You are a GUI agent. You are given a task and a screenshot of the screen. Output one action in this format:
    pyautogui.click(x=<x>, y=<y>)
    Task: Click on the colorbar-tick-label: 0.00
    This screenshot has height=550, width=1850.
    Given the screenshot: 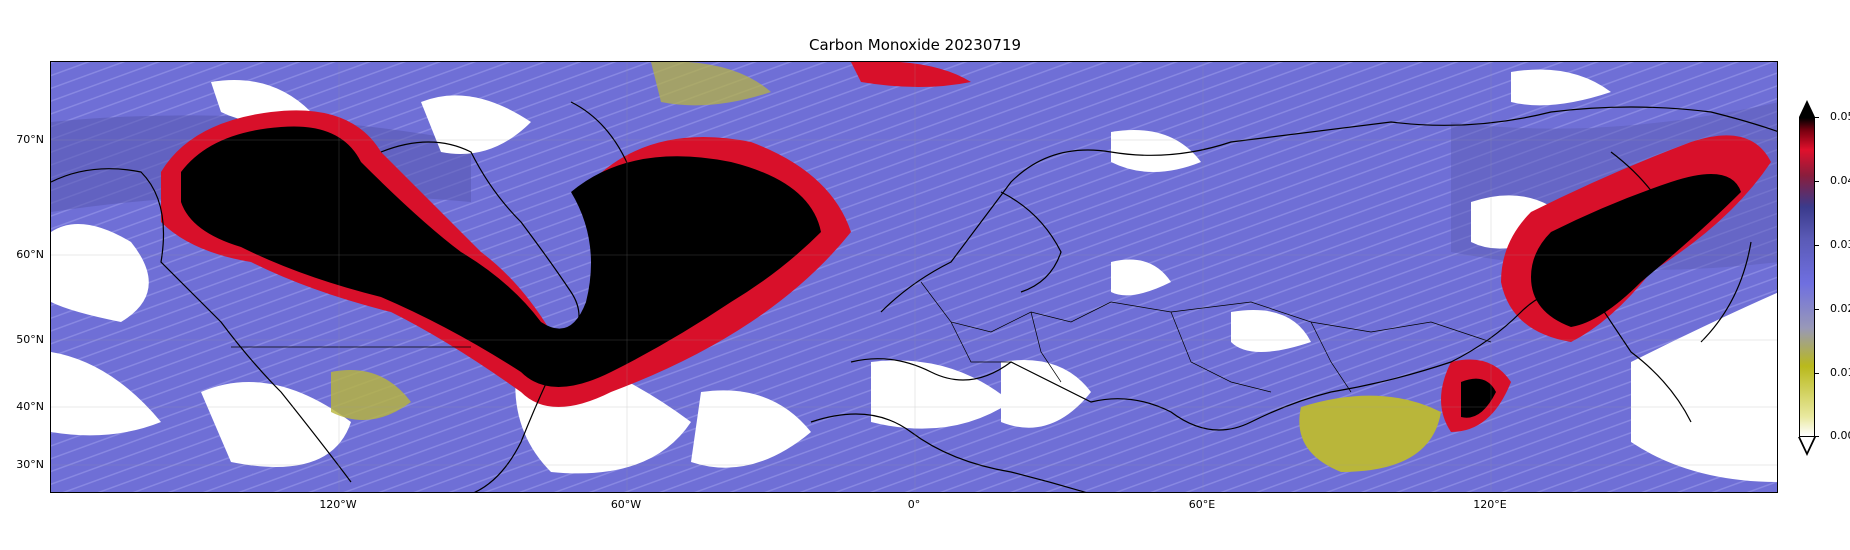 What is the action you would take?
    pyautogui.click(x=1840, y=435)
    